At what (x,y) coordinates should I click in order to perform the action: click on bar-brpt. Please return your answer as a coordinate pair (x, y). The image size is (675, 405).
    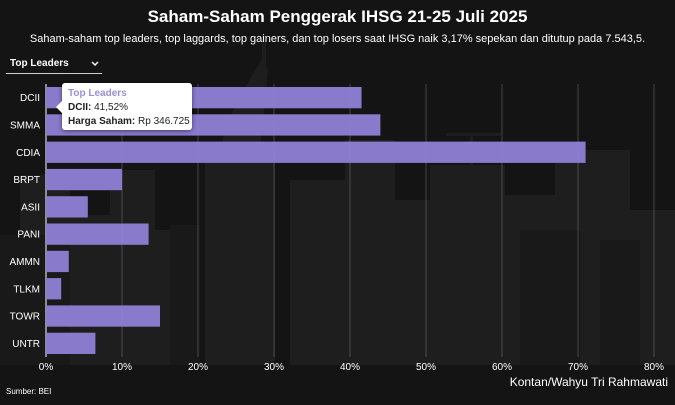
    Looking at the image, I should click on (84, 179).